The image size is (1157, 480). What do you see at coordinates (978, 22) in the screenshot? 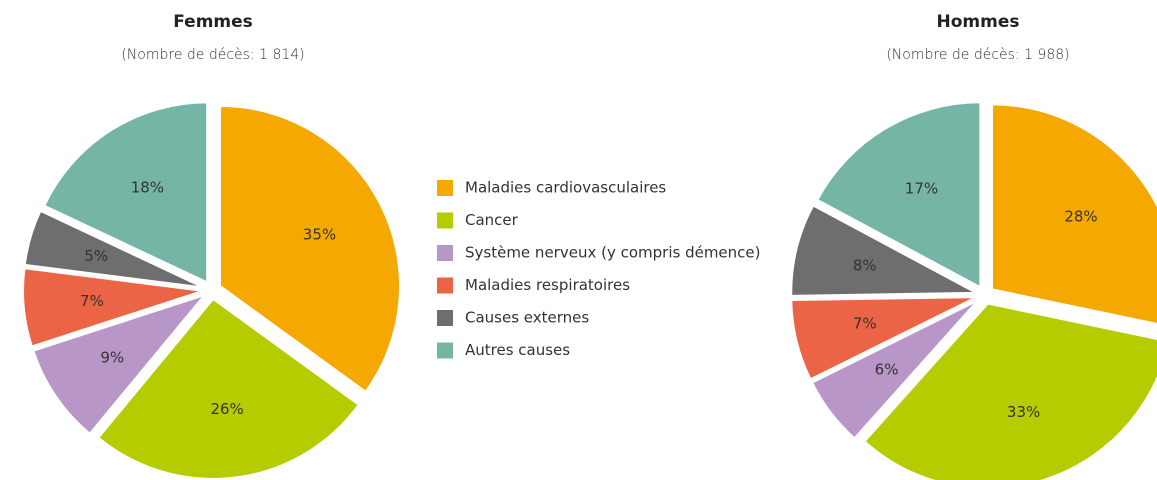
I see `chart-title: Hommes` at bounding box center [978, 22].